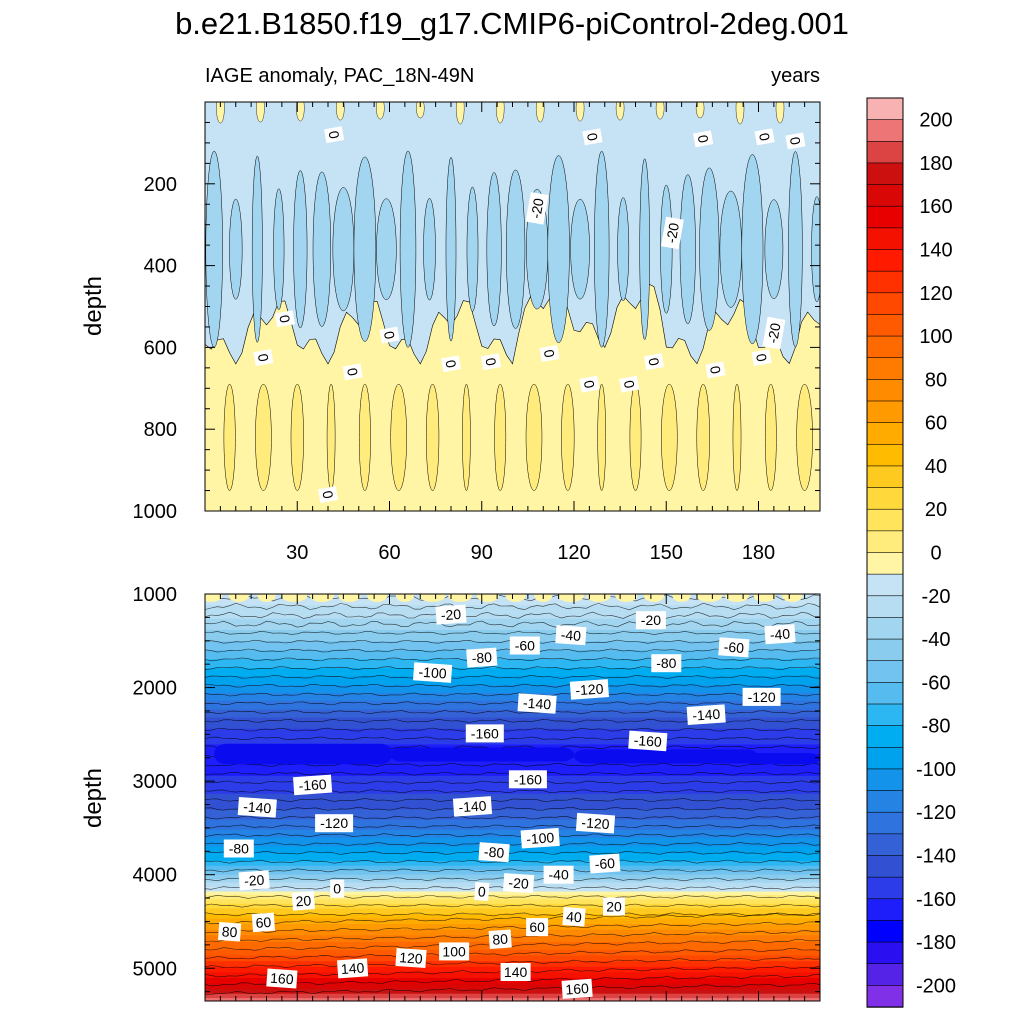 Image resolution: width=1024 pixels, height=1024 pixels. What do you see at coordinates (303, 900) in the screenshot?
I see `lower-contour-label-text: 20` at bounding box center [303, 900].